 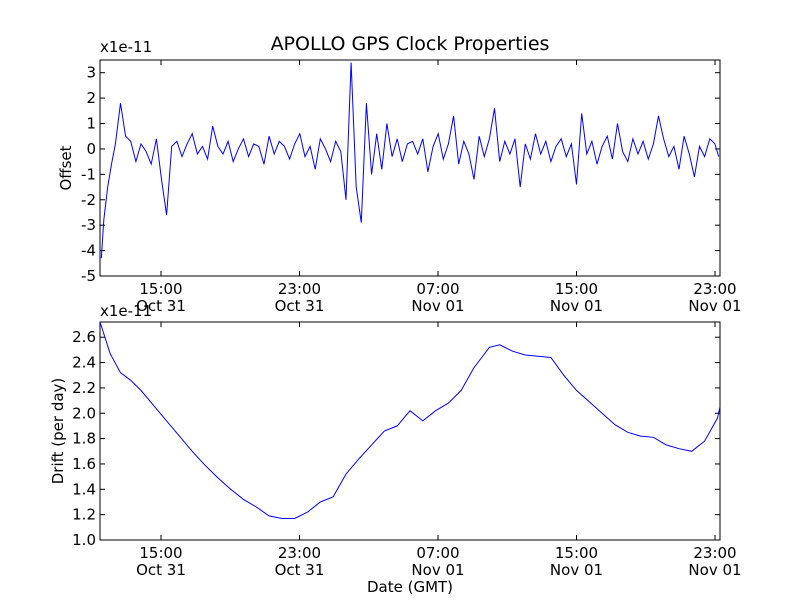 I want to click on y-tick-label: 1.8, so click(x=84, y=439).